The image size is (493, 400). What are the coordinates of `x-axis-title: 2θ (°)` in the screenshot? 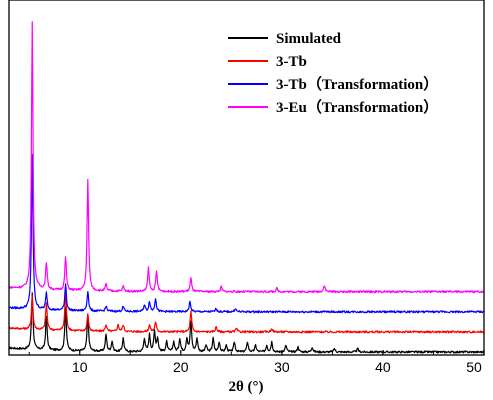 It's located at (245, 387).